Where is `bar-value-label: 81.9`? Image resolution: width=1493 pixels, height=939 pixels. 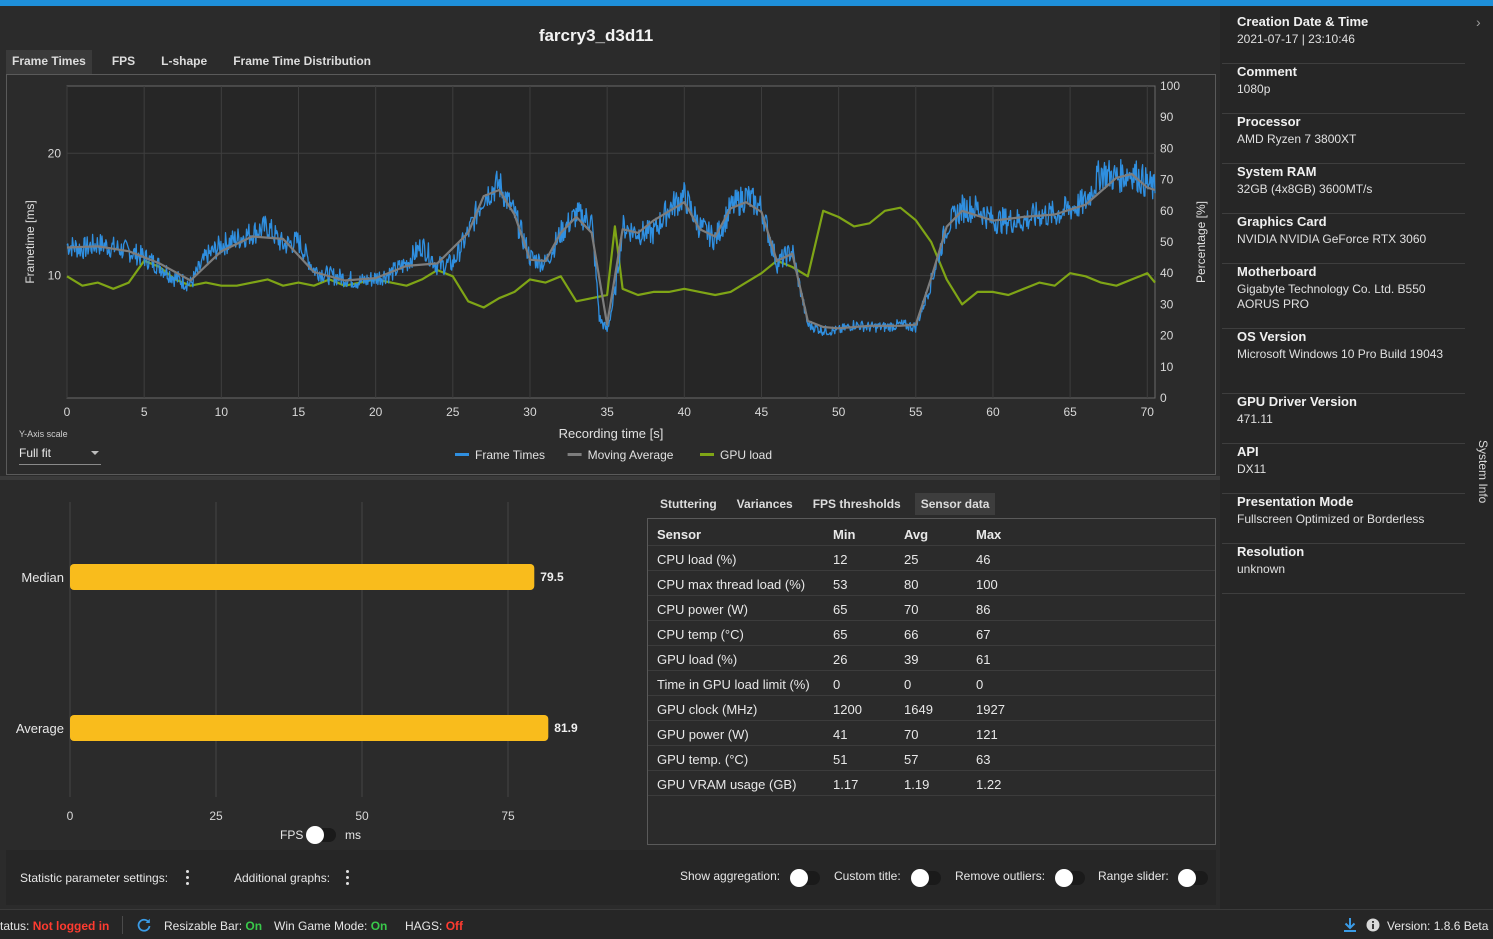
bar-value-label: 81.9 is located at coordinates (566, 728).